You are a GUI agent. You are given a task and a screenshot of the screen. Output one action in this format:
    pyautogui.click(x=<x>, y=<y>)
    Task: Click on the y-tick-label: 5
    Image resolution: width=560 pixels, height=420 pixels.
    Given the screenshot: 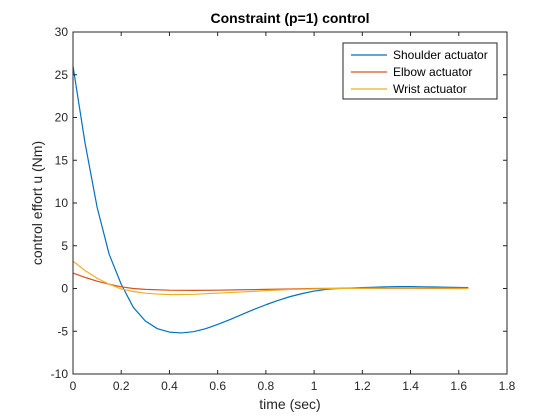 What is the action you would take?
    pyautogui.click(x=64, y=246)
    